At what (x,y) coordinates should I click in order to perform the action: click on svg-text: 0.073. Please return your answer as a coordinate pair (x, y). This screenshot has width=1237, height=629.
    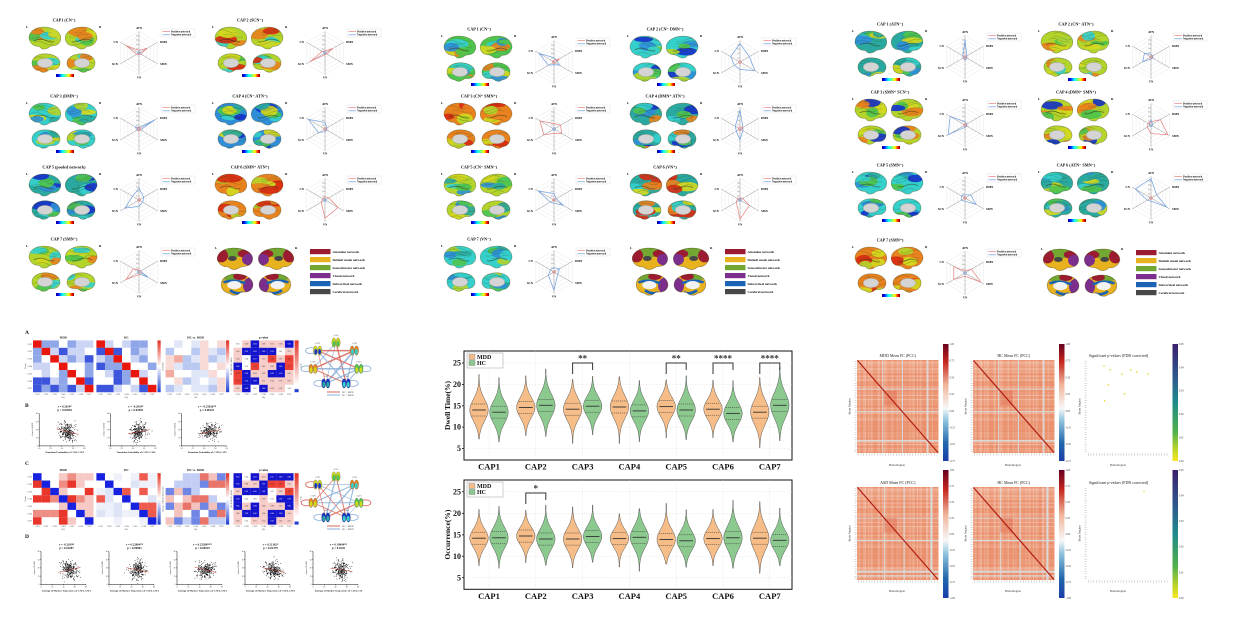
    Looking at the image, I should click on (255, 367).